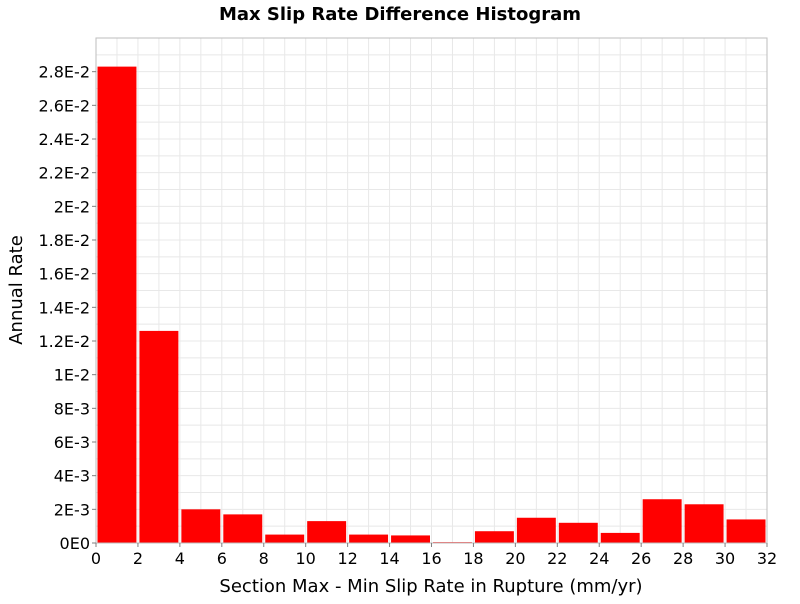 This screenshot has height=604, width=800. What do you see at coordinates (264, 558) in the screenshot?
I see `x-tick-label: 8` at bounding box center [264, 558].